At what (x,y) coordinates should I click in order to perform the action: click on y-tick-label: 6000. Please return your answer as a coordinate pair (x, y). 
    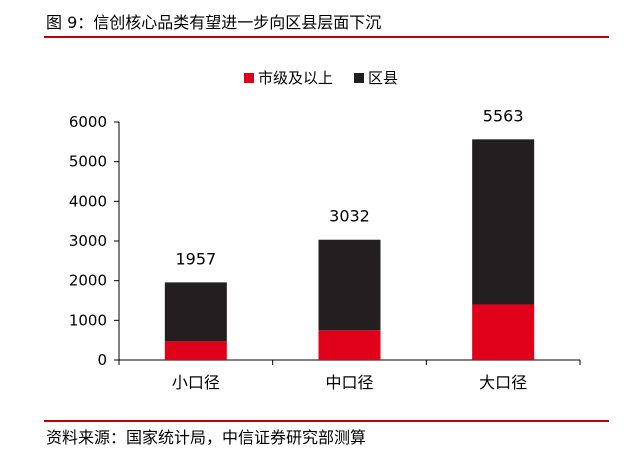
    Looking at the image, I should click on (88, 122).